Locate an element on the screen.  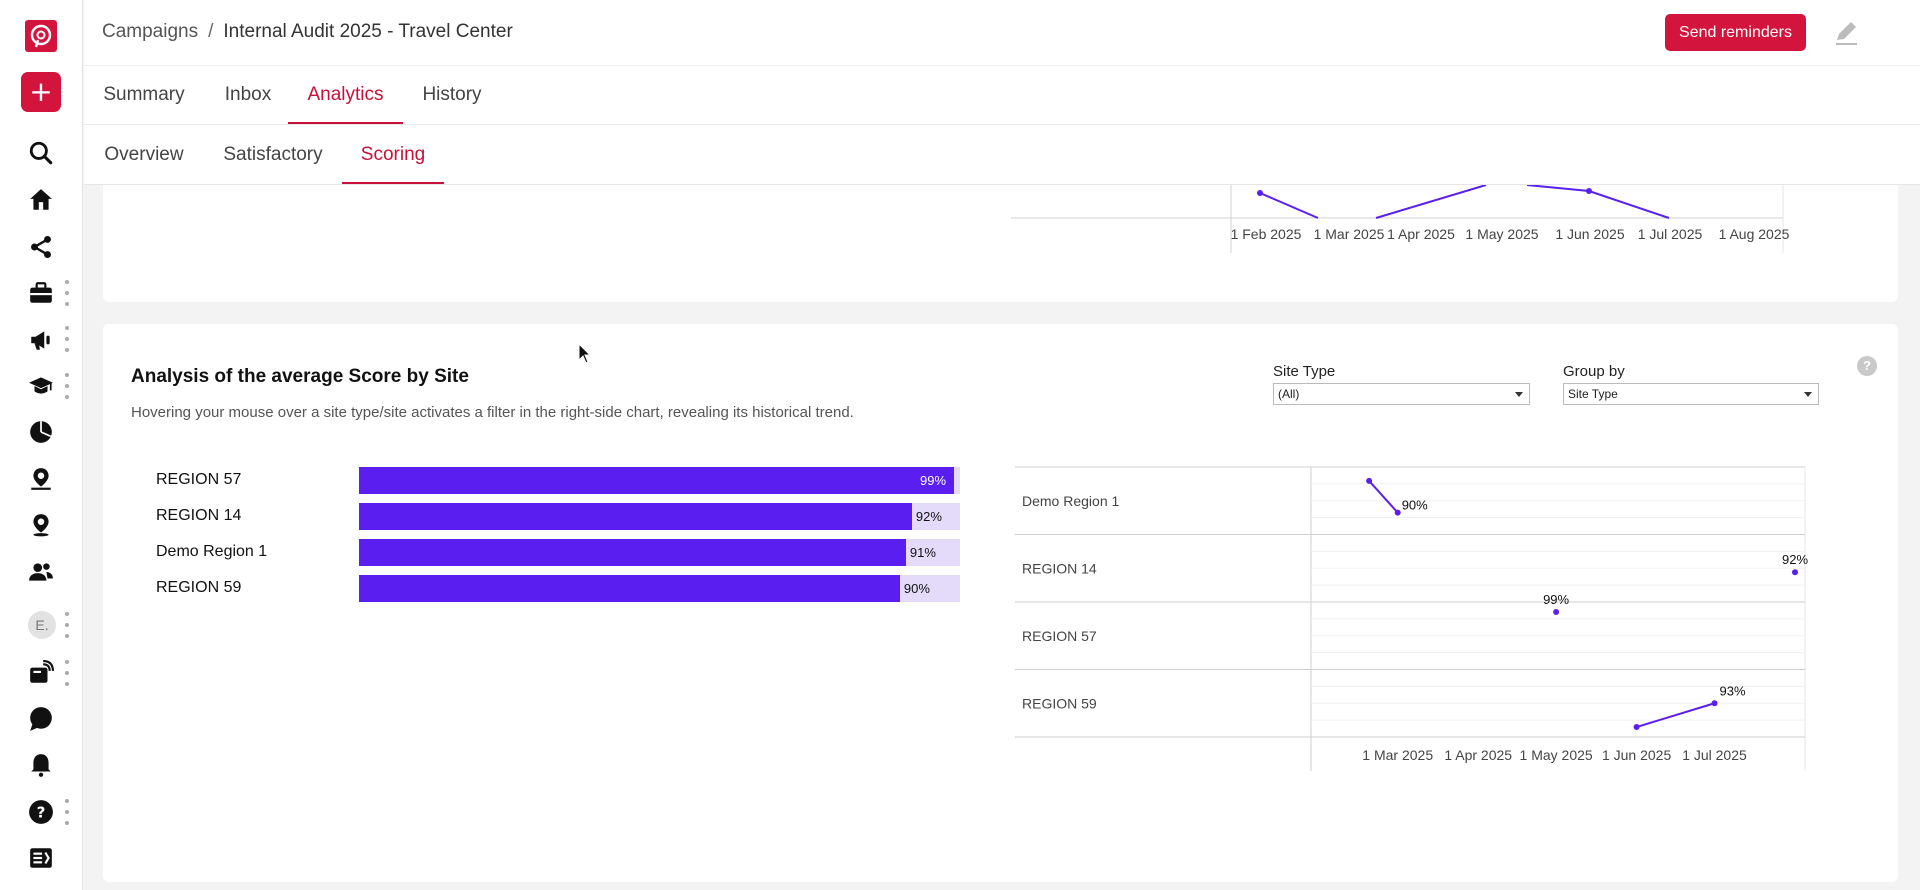
bar-category-label: REGION 57 is located at coordinates (199, 479).